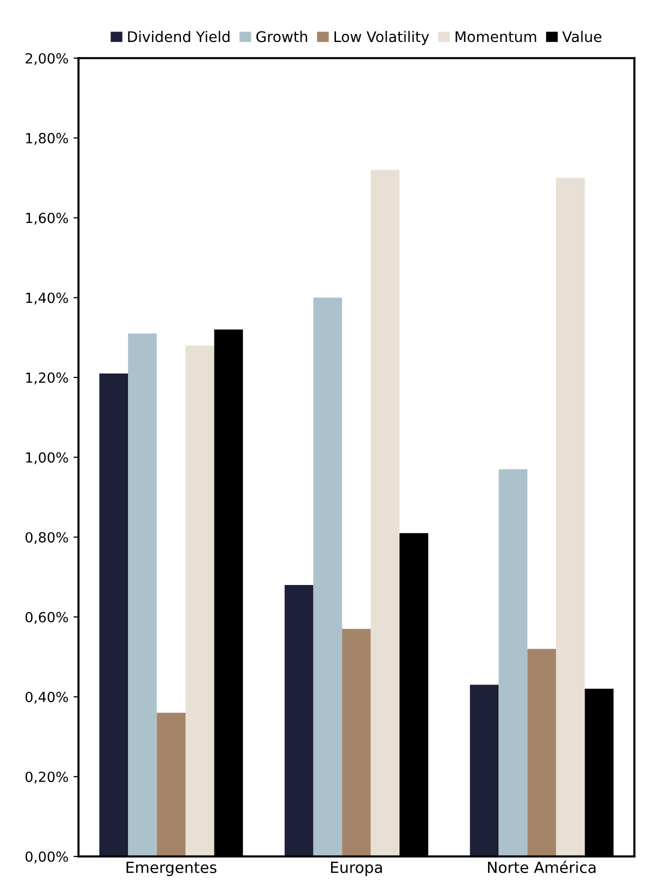 The width and height of the screenshot is (654, 894). Describe the element at coordinates (382, 37) in the screenshot. I see `legend-label: Low Volatility` at that location.